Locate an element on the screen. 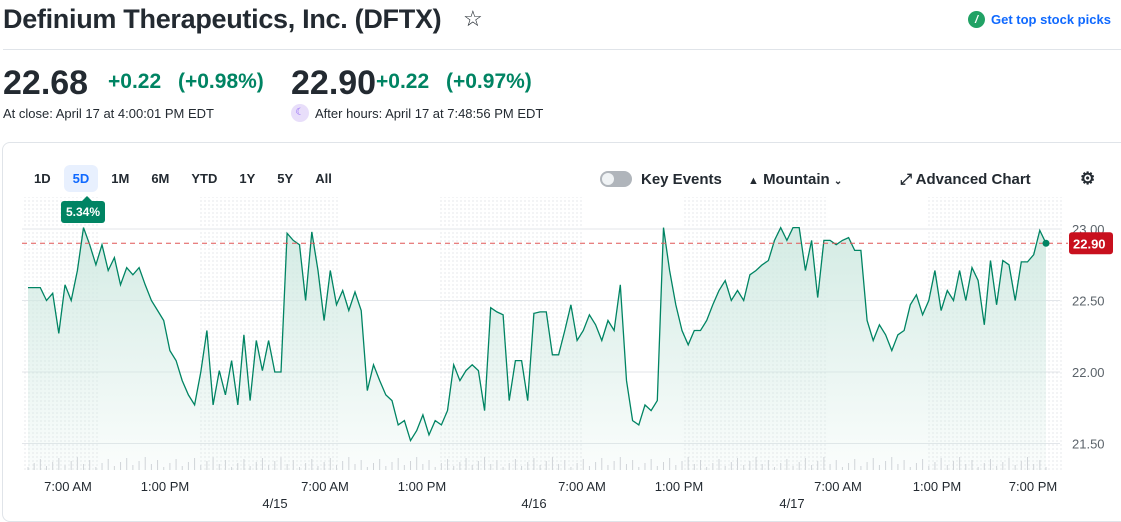  key-events-label: Key Events is located at coordinates (681, 179).